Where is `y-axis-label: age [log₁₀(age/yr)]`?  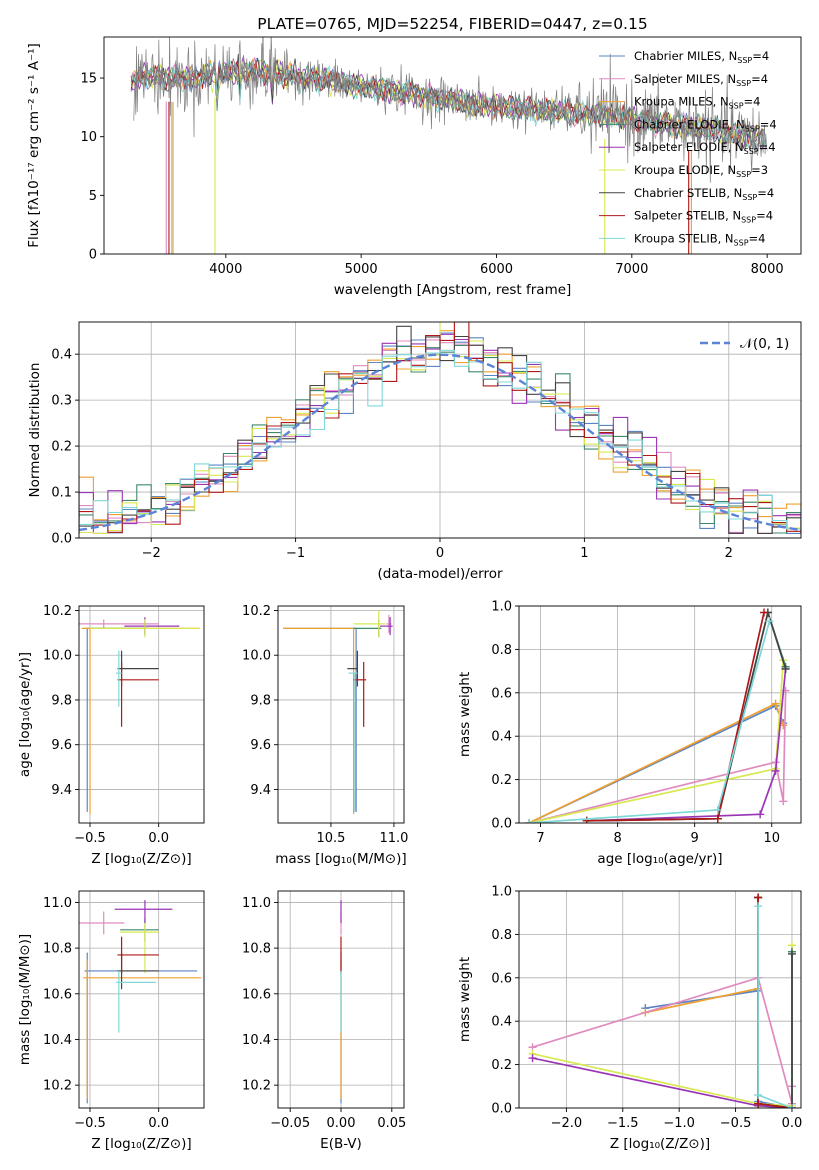 y-axis-label: age [log₁₀(age/yr)] is located at coordinates (25, 714).